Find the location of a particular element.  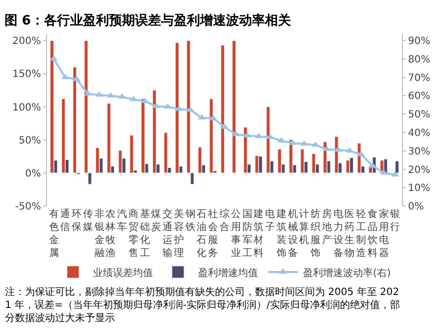

y2-tick-label: 90% is located at coordinates (419, 42).